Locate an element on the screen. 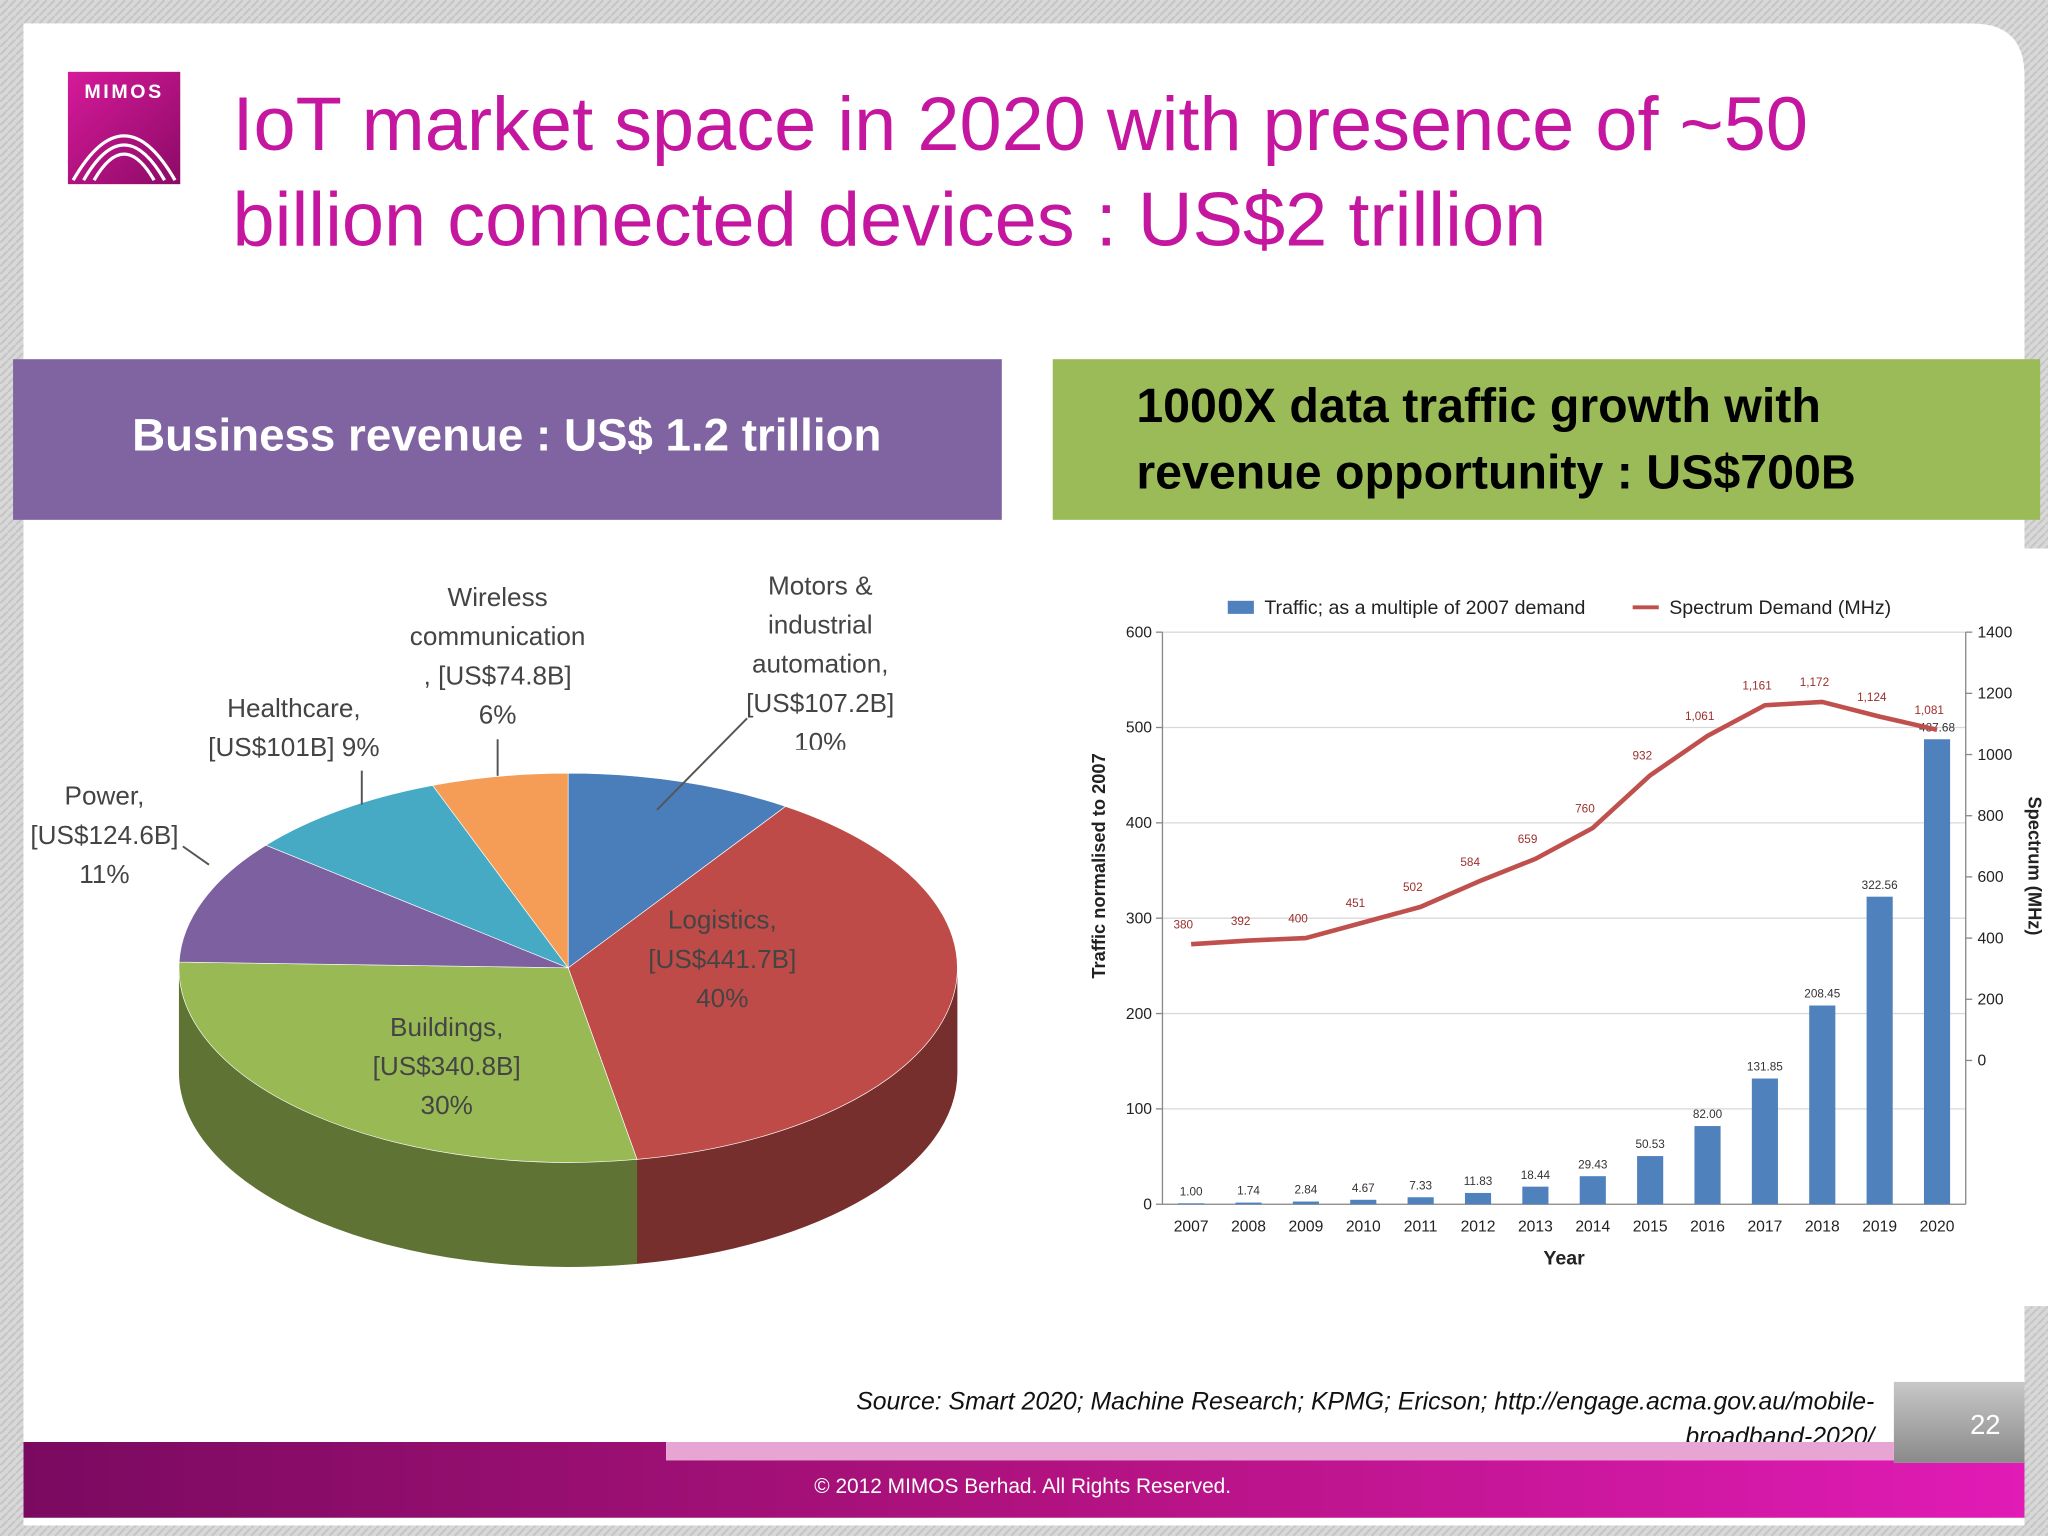  x-tick-label: 2017 is located at coordinates (1764, 1227).